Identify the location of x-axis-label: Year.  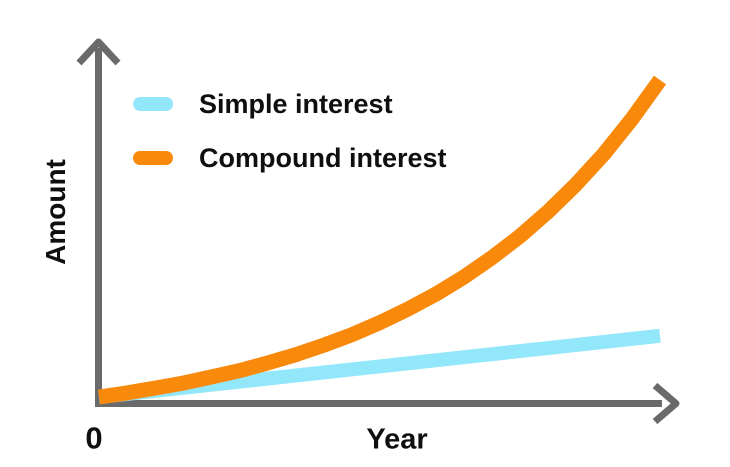
(397, 439).